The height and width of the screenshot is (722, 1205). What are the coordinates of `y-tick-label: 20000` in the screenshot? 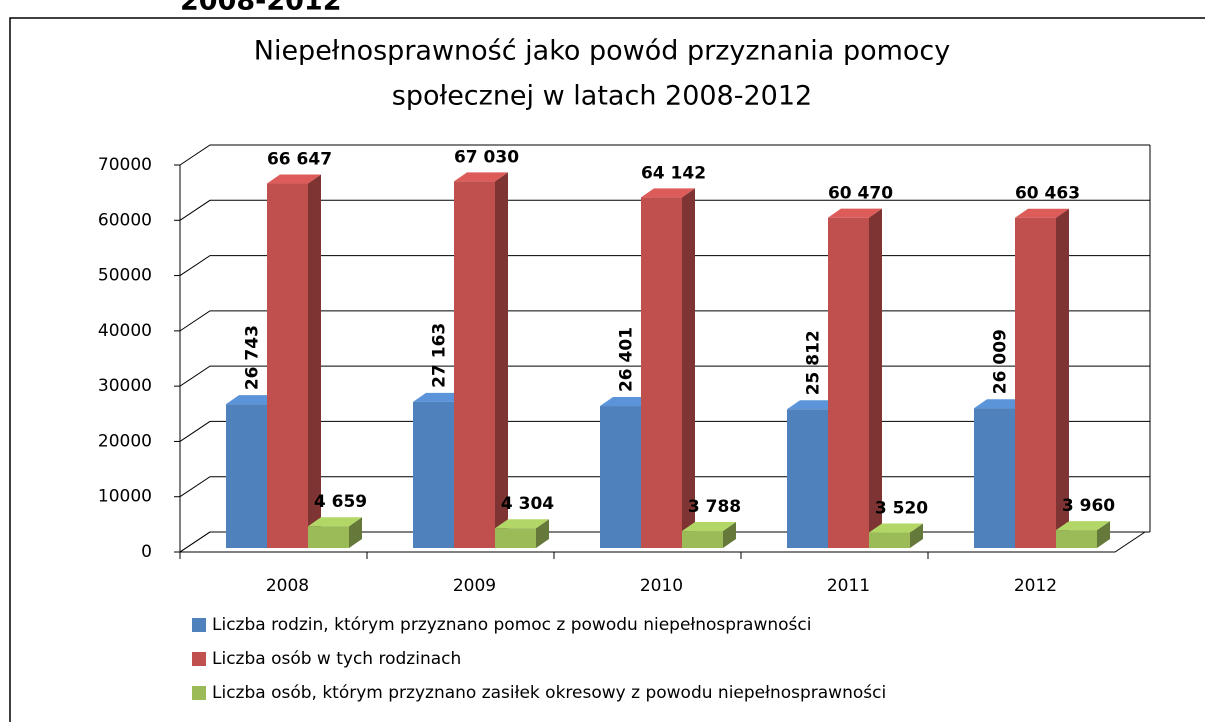 It's located at (125, 441).